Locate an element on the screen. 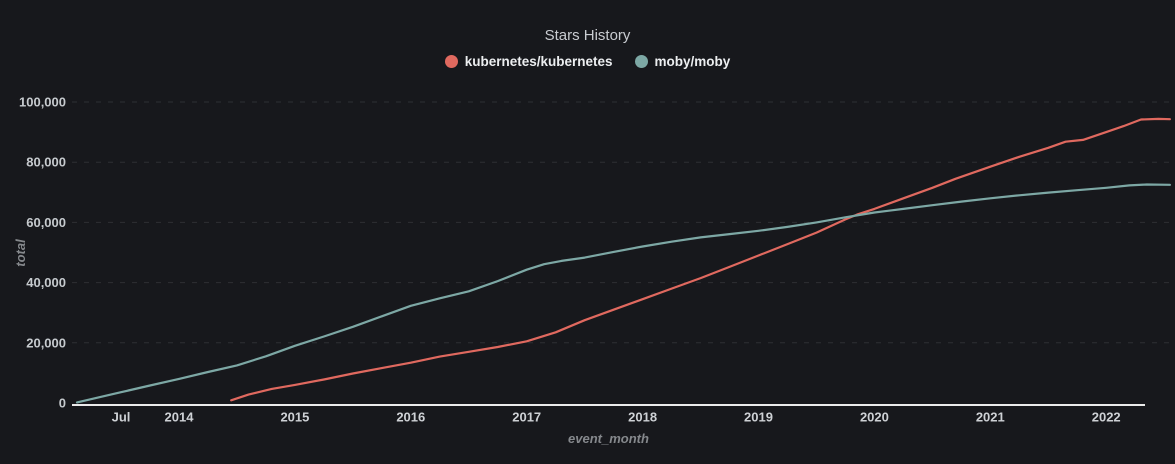 This screenshot has width=1175, height=464. y-tick-label: 0 is located at coordinates (62, 403).